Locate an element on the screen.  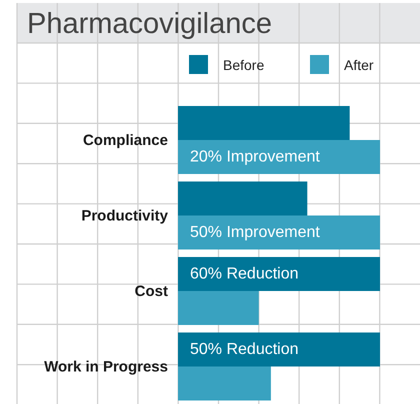
legend-label: Before is located at coordinates (243, 64).